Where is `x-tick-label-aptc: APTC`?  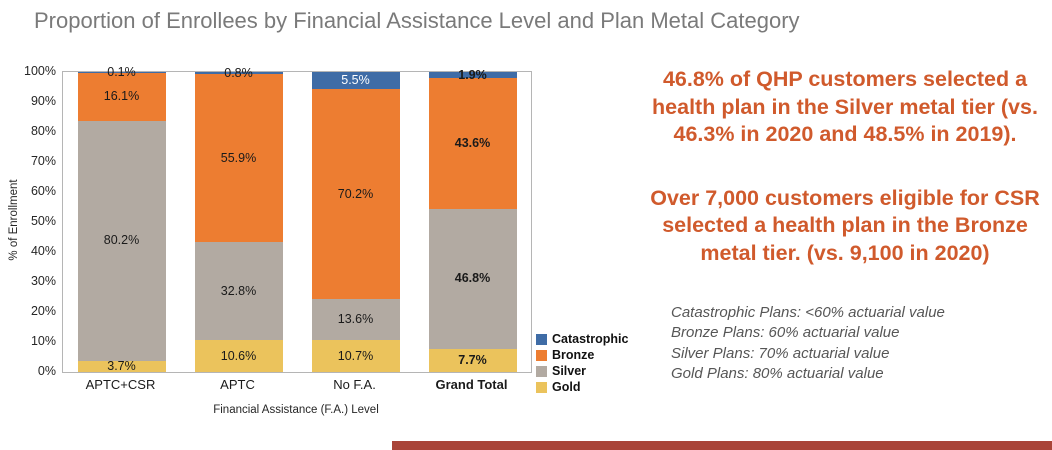
x-tick-label-aptc: APTC is located at coordinates (237, 384).